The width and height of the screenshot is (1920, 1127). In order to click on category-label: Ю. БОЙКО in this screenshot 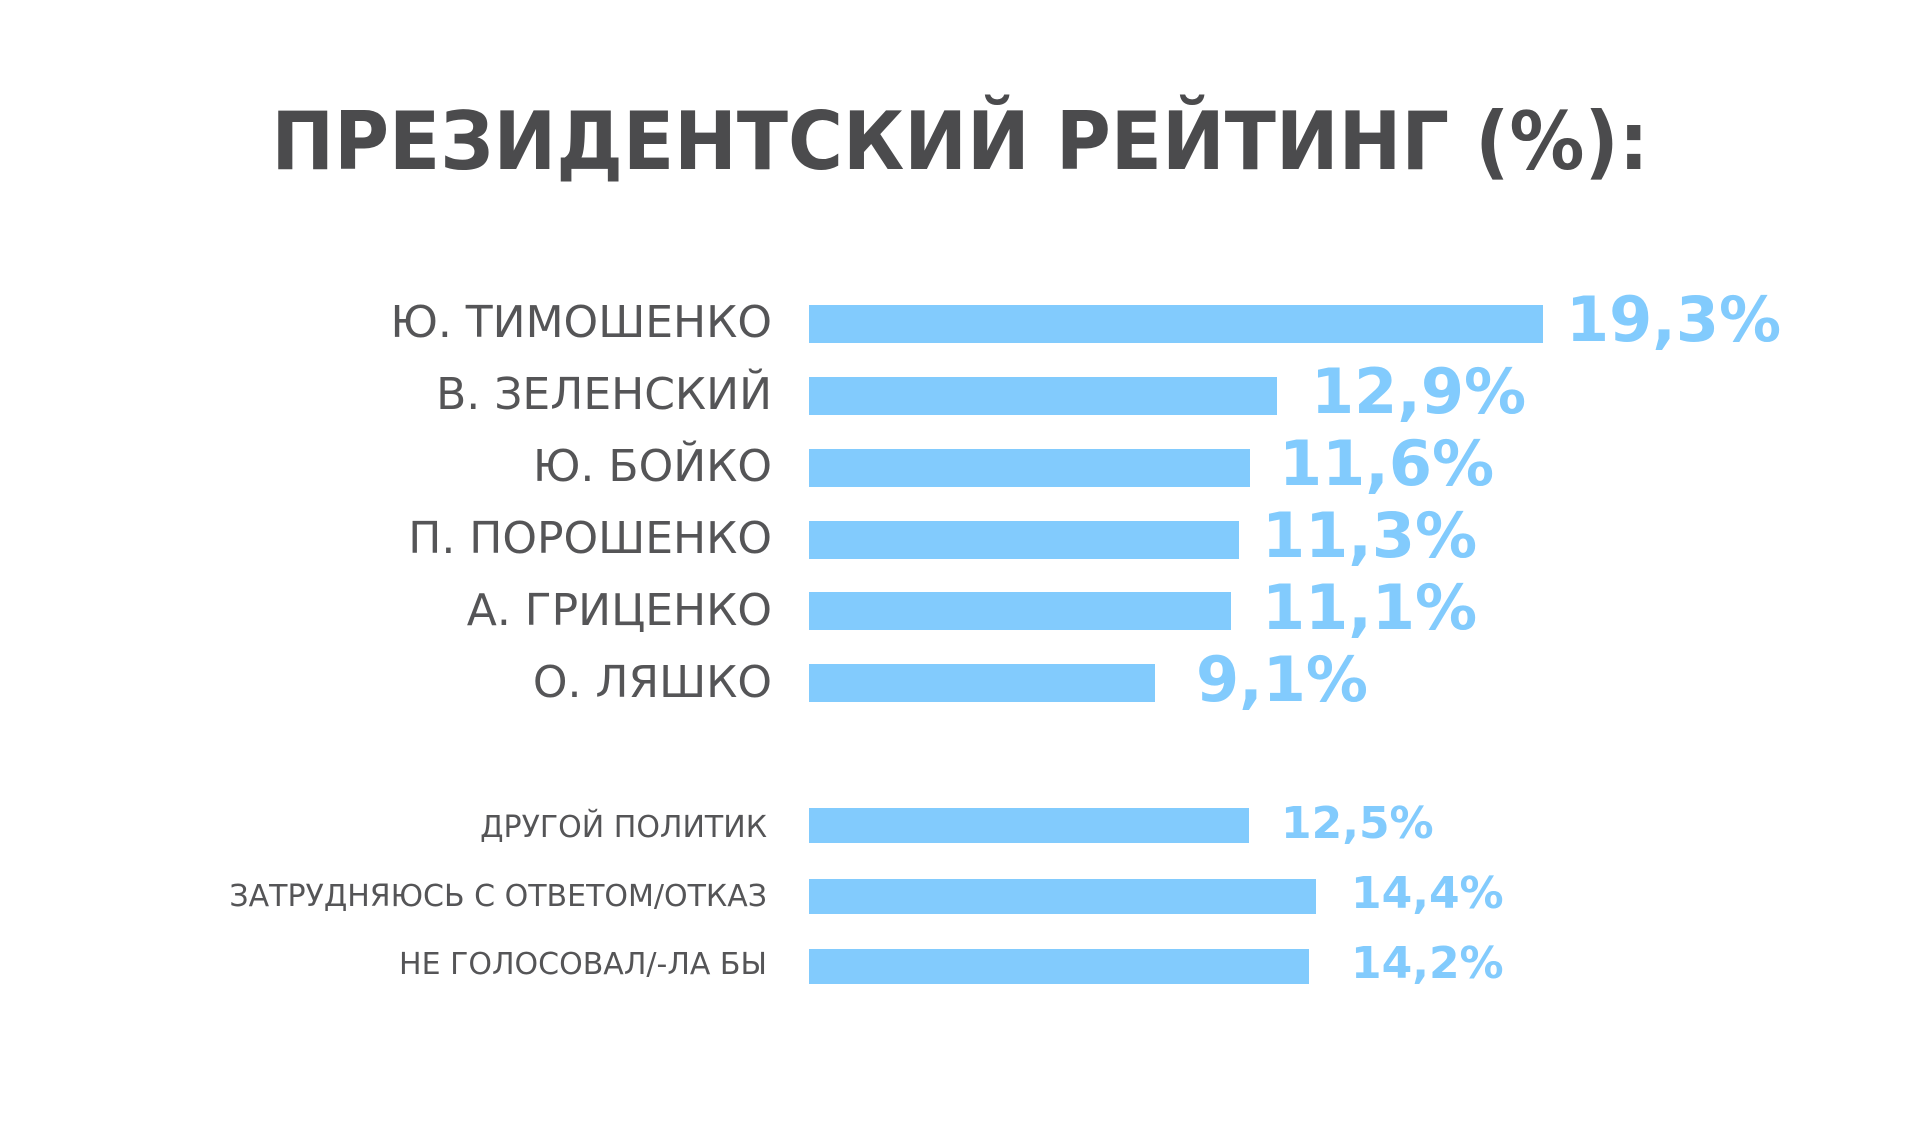, I will do `click(652, 466)`.